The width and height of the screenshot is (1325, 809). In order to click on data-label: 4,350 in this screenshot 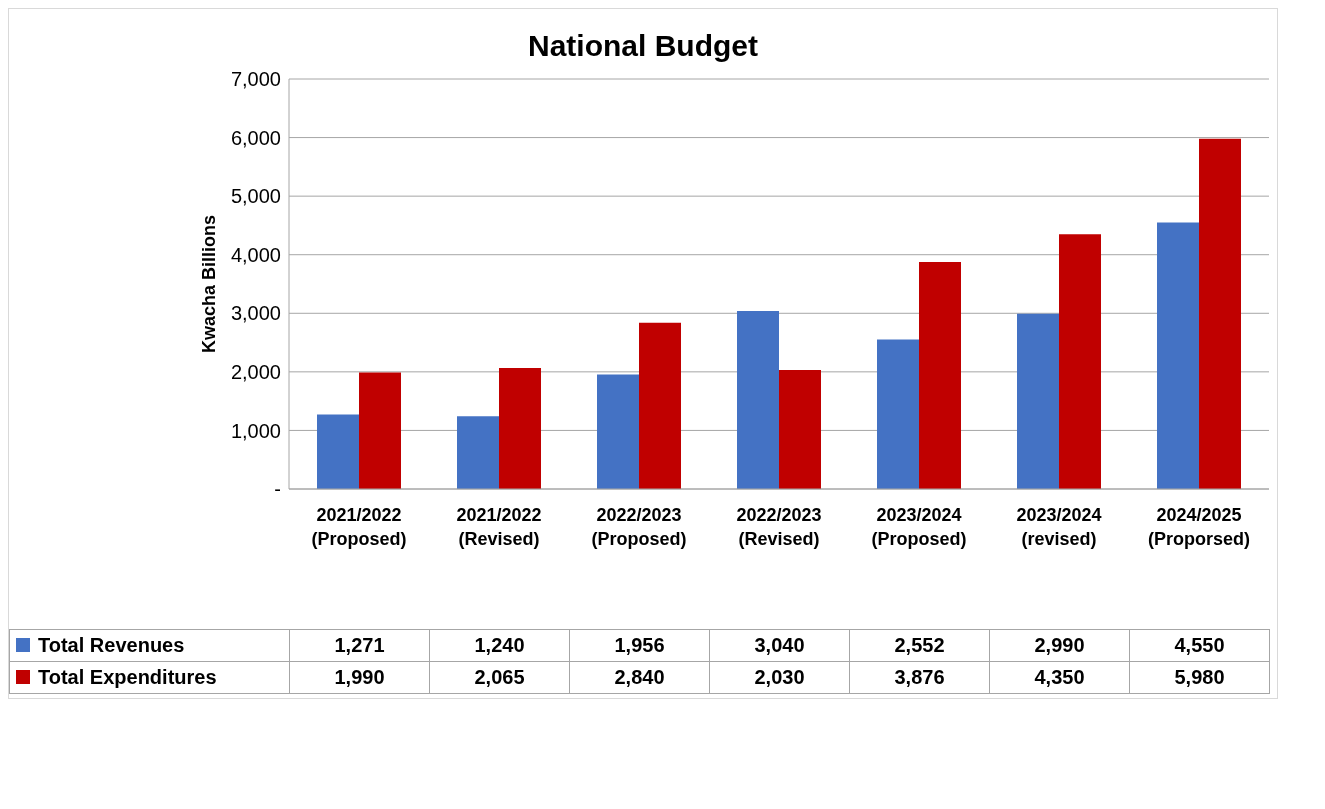, I will do `click(1059, 677)`.